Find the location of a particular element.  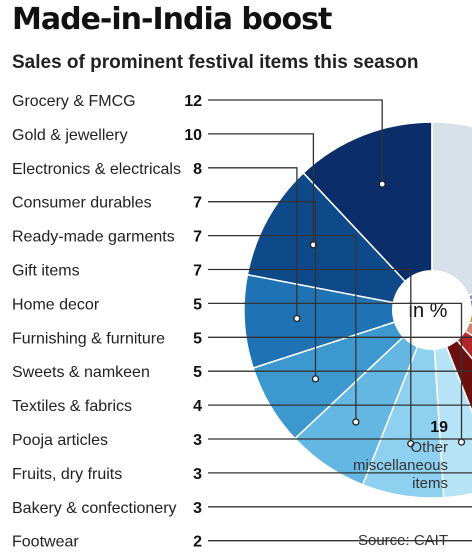

value-label-10: 4 is located at coordinates (197, 406).